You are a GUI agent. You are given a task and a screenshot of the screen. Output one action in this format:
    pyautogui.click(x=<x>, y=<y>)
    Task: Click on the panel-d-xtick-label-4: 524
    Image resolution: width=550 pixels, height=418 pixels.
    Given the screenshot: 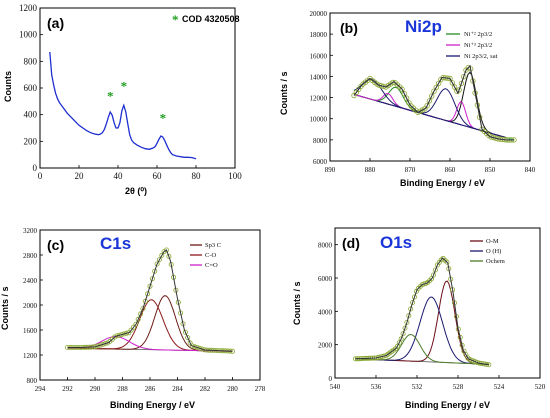 What is the action you would take?
    pyautogui.click(x=499, y=387)
    